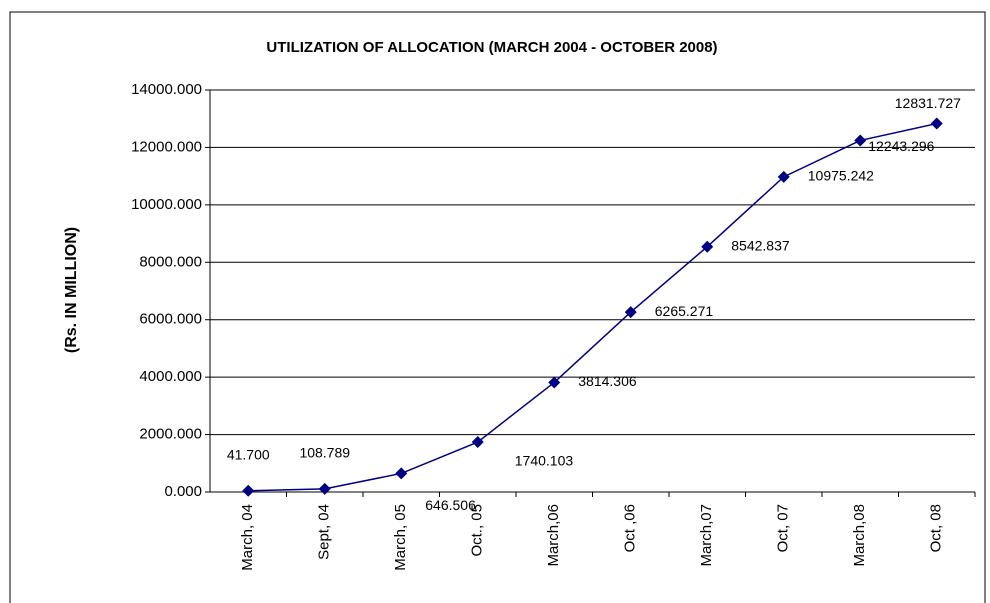 The height and width of the screenshot is (603, 990). What do you see at coordinates (901, 146) in the screenshot?
I see `data-label: 12243.296` at bounding box center [901, 146].